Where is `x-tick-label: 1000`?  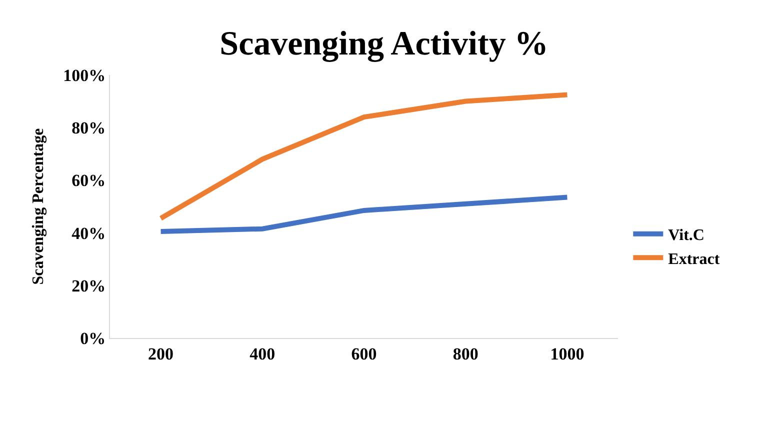
x-tick-label: 1000 is located at coordinates (567, 354).